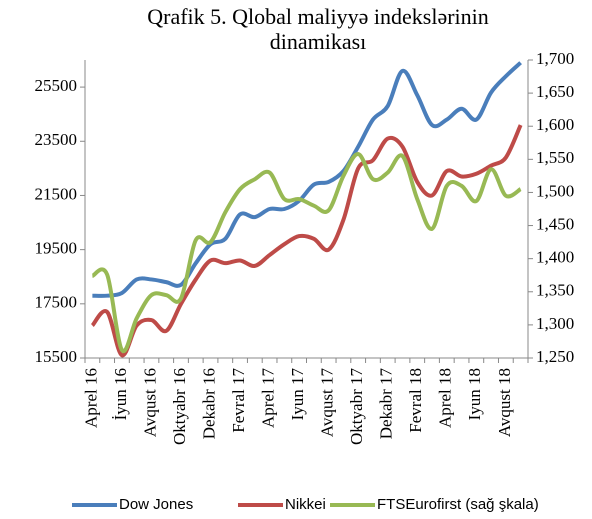  I want to click on y2-tick-label: 1,700, so click(555, 58).